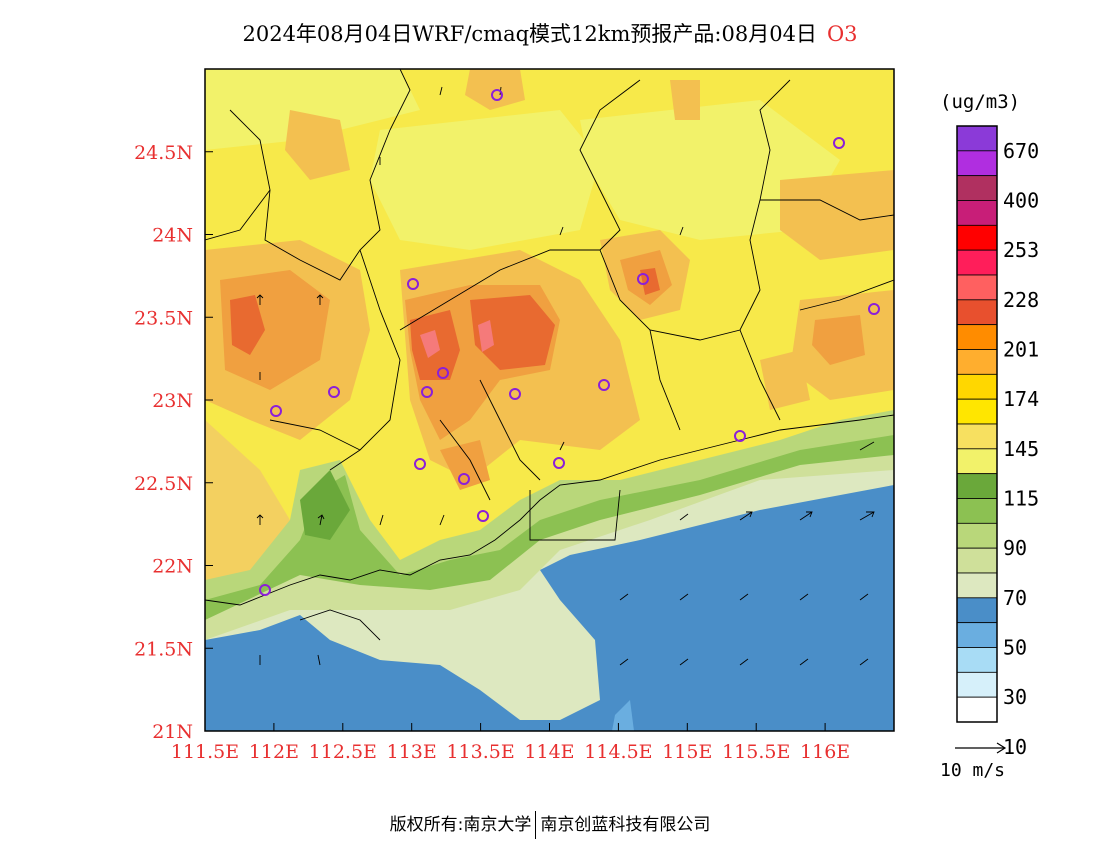 Image resolution: width=1100 pixels, height=850 pixels. Describe the element at coordinates (163, 153) in the screenshot. I see `lat-tick-label: 24.5N` at that location.